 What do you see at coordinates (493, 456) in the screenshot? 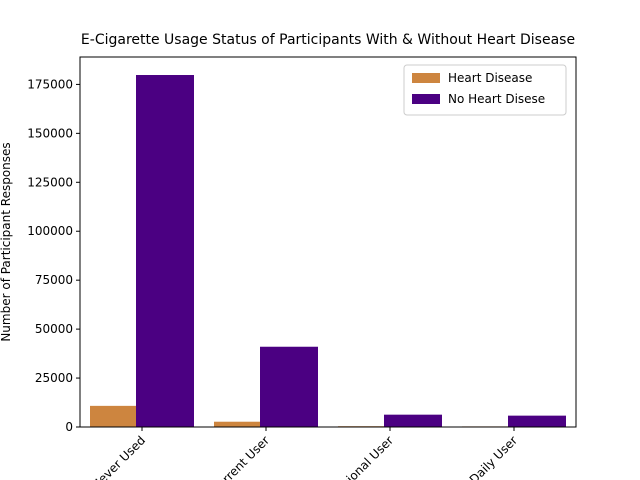
I see `x-tick-label: Daily User` at bounding box center [493, 456].